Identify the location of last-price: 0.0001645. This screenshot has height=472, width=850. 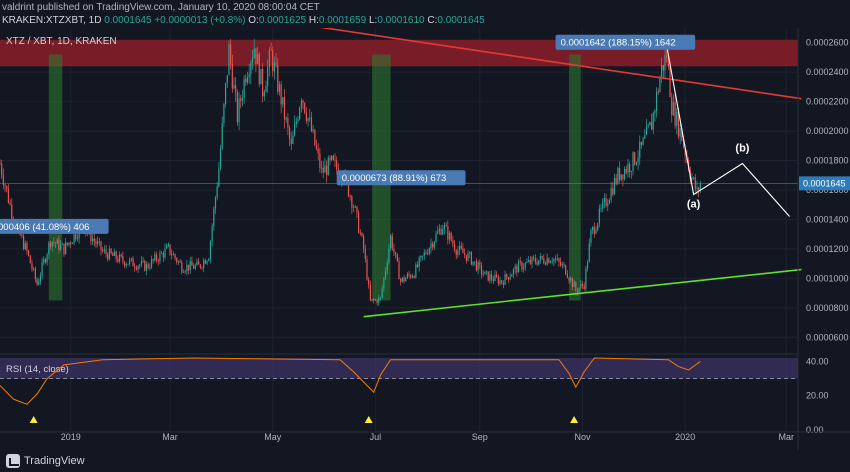
(128, 20).